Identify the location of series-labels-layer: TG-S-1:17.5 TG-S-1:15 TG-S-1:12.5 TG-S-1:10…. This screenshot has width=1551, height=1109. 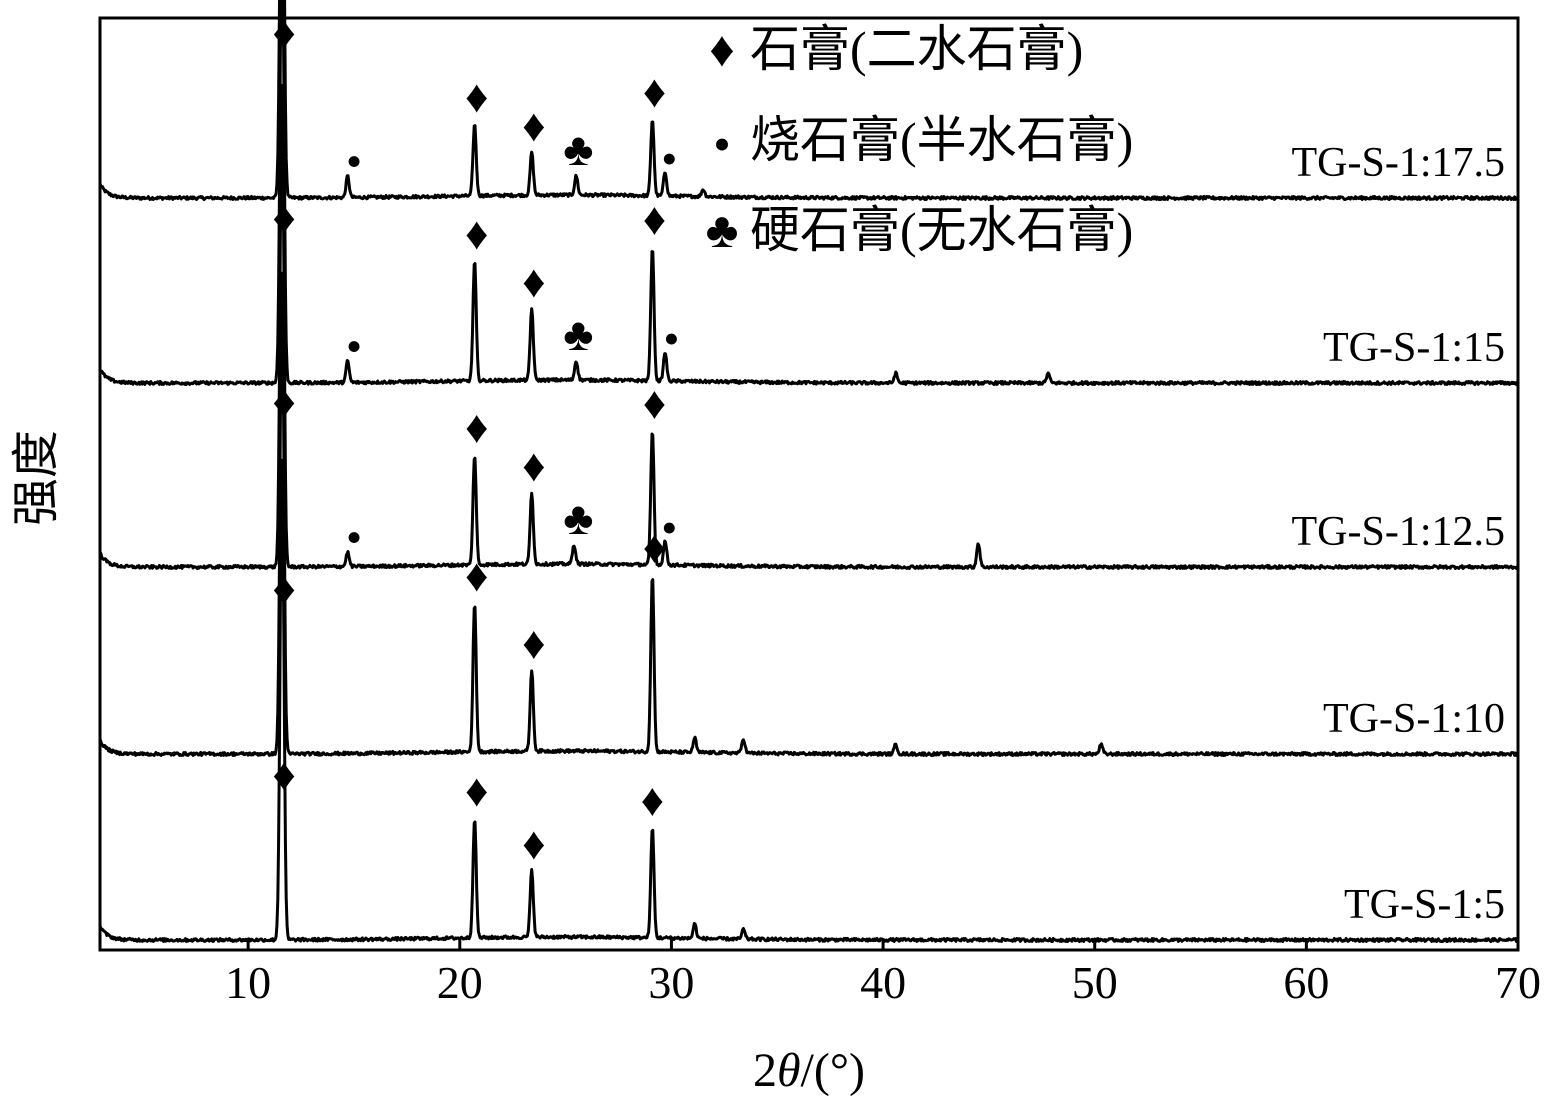
(1399, 534).